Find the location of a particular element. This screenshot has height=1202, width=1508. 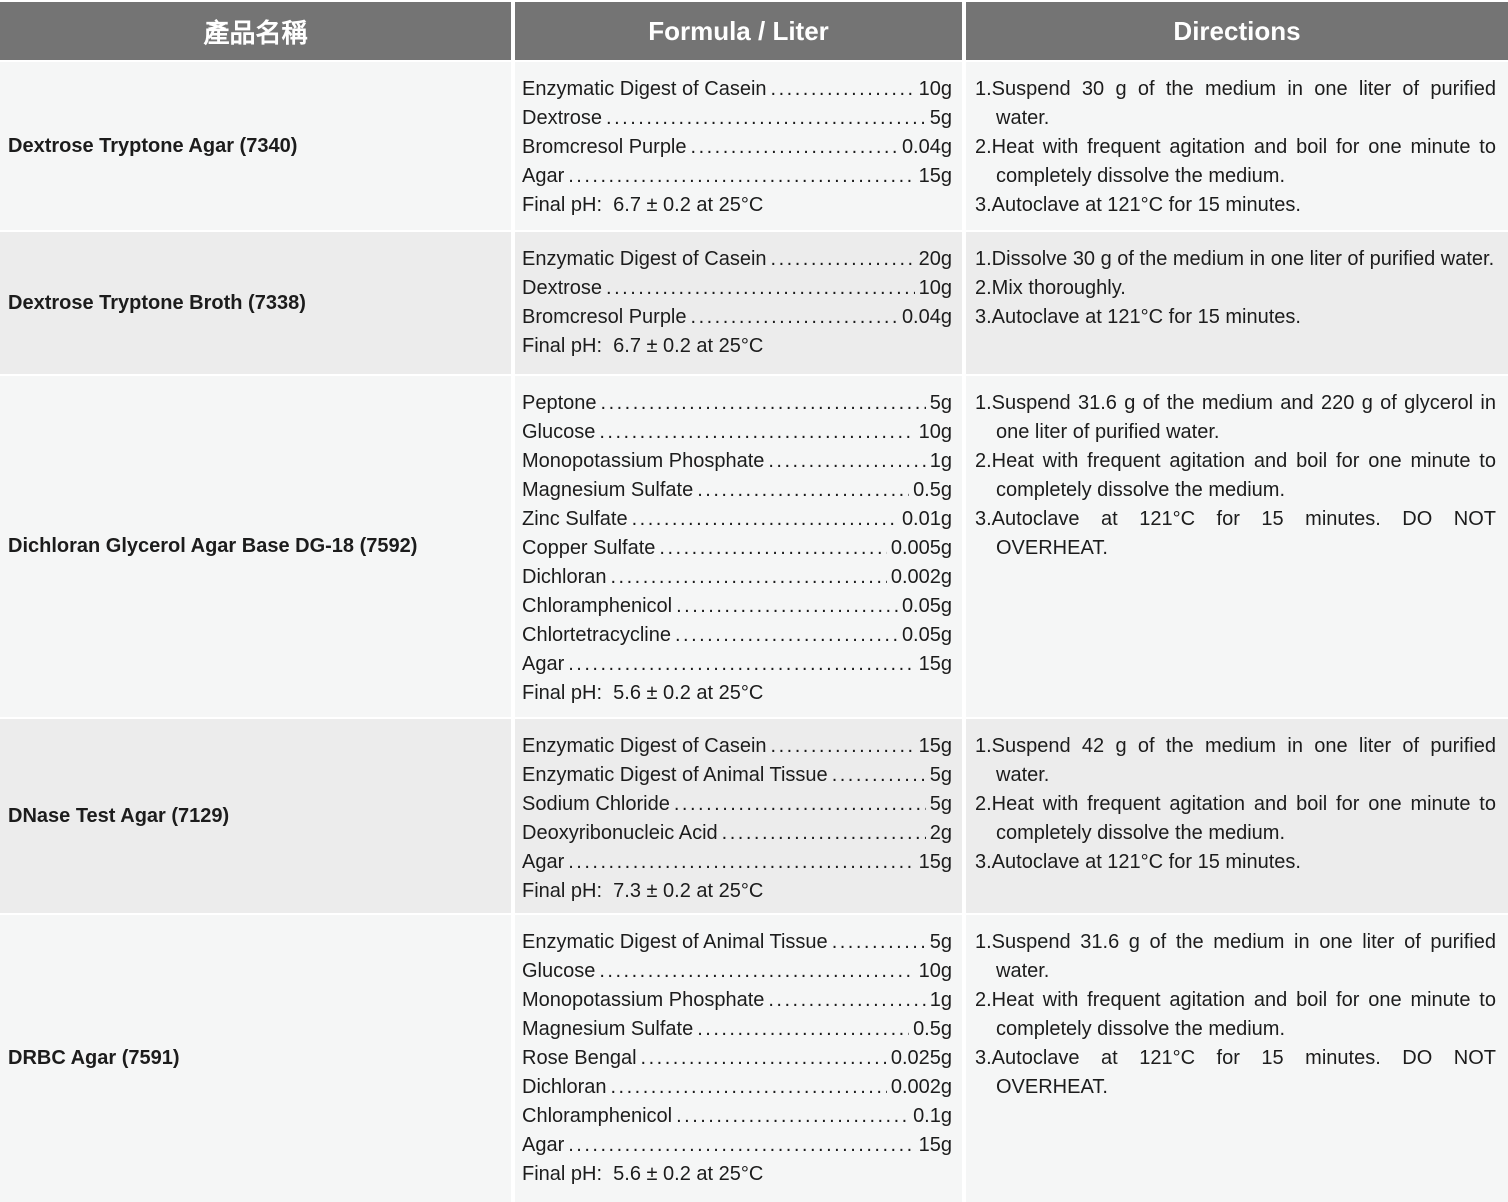

formula-line: Chlortetracycline 0.05g is located at coordinates (737, 635).